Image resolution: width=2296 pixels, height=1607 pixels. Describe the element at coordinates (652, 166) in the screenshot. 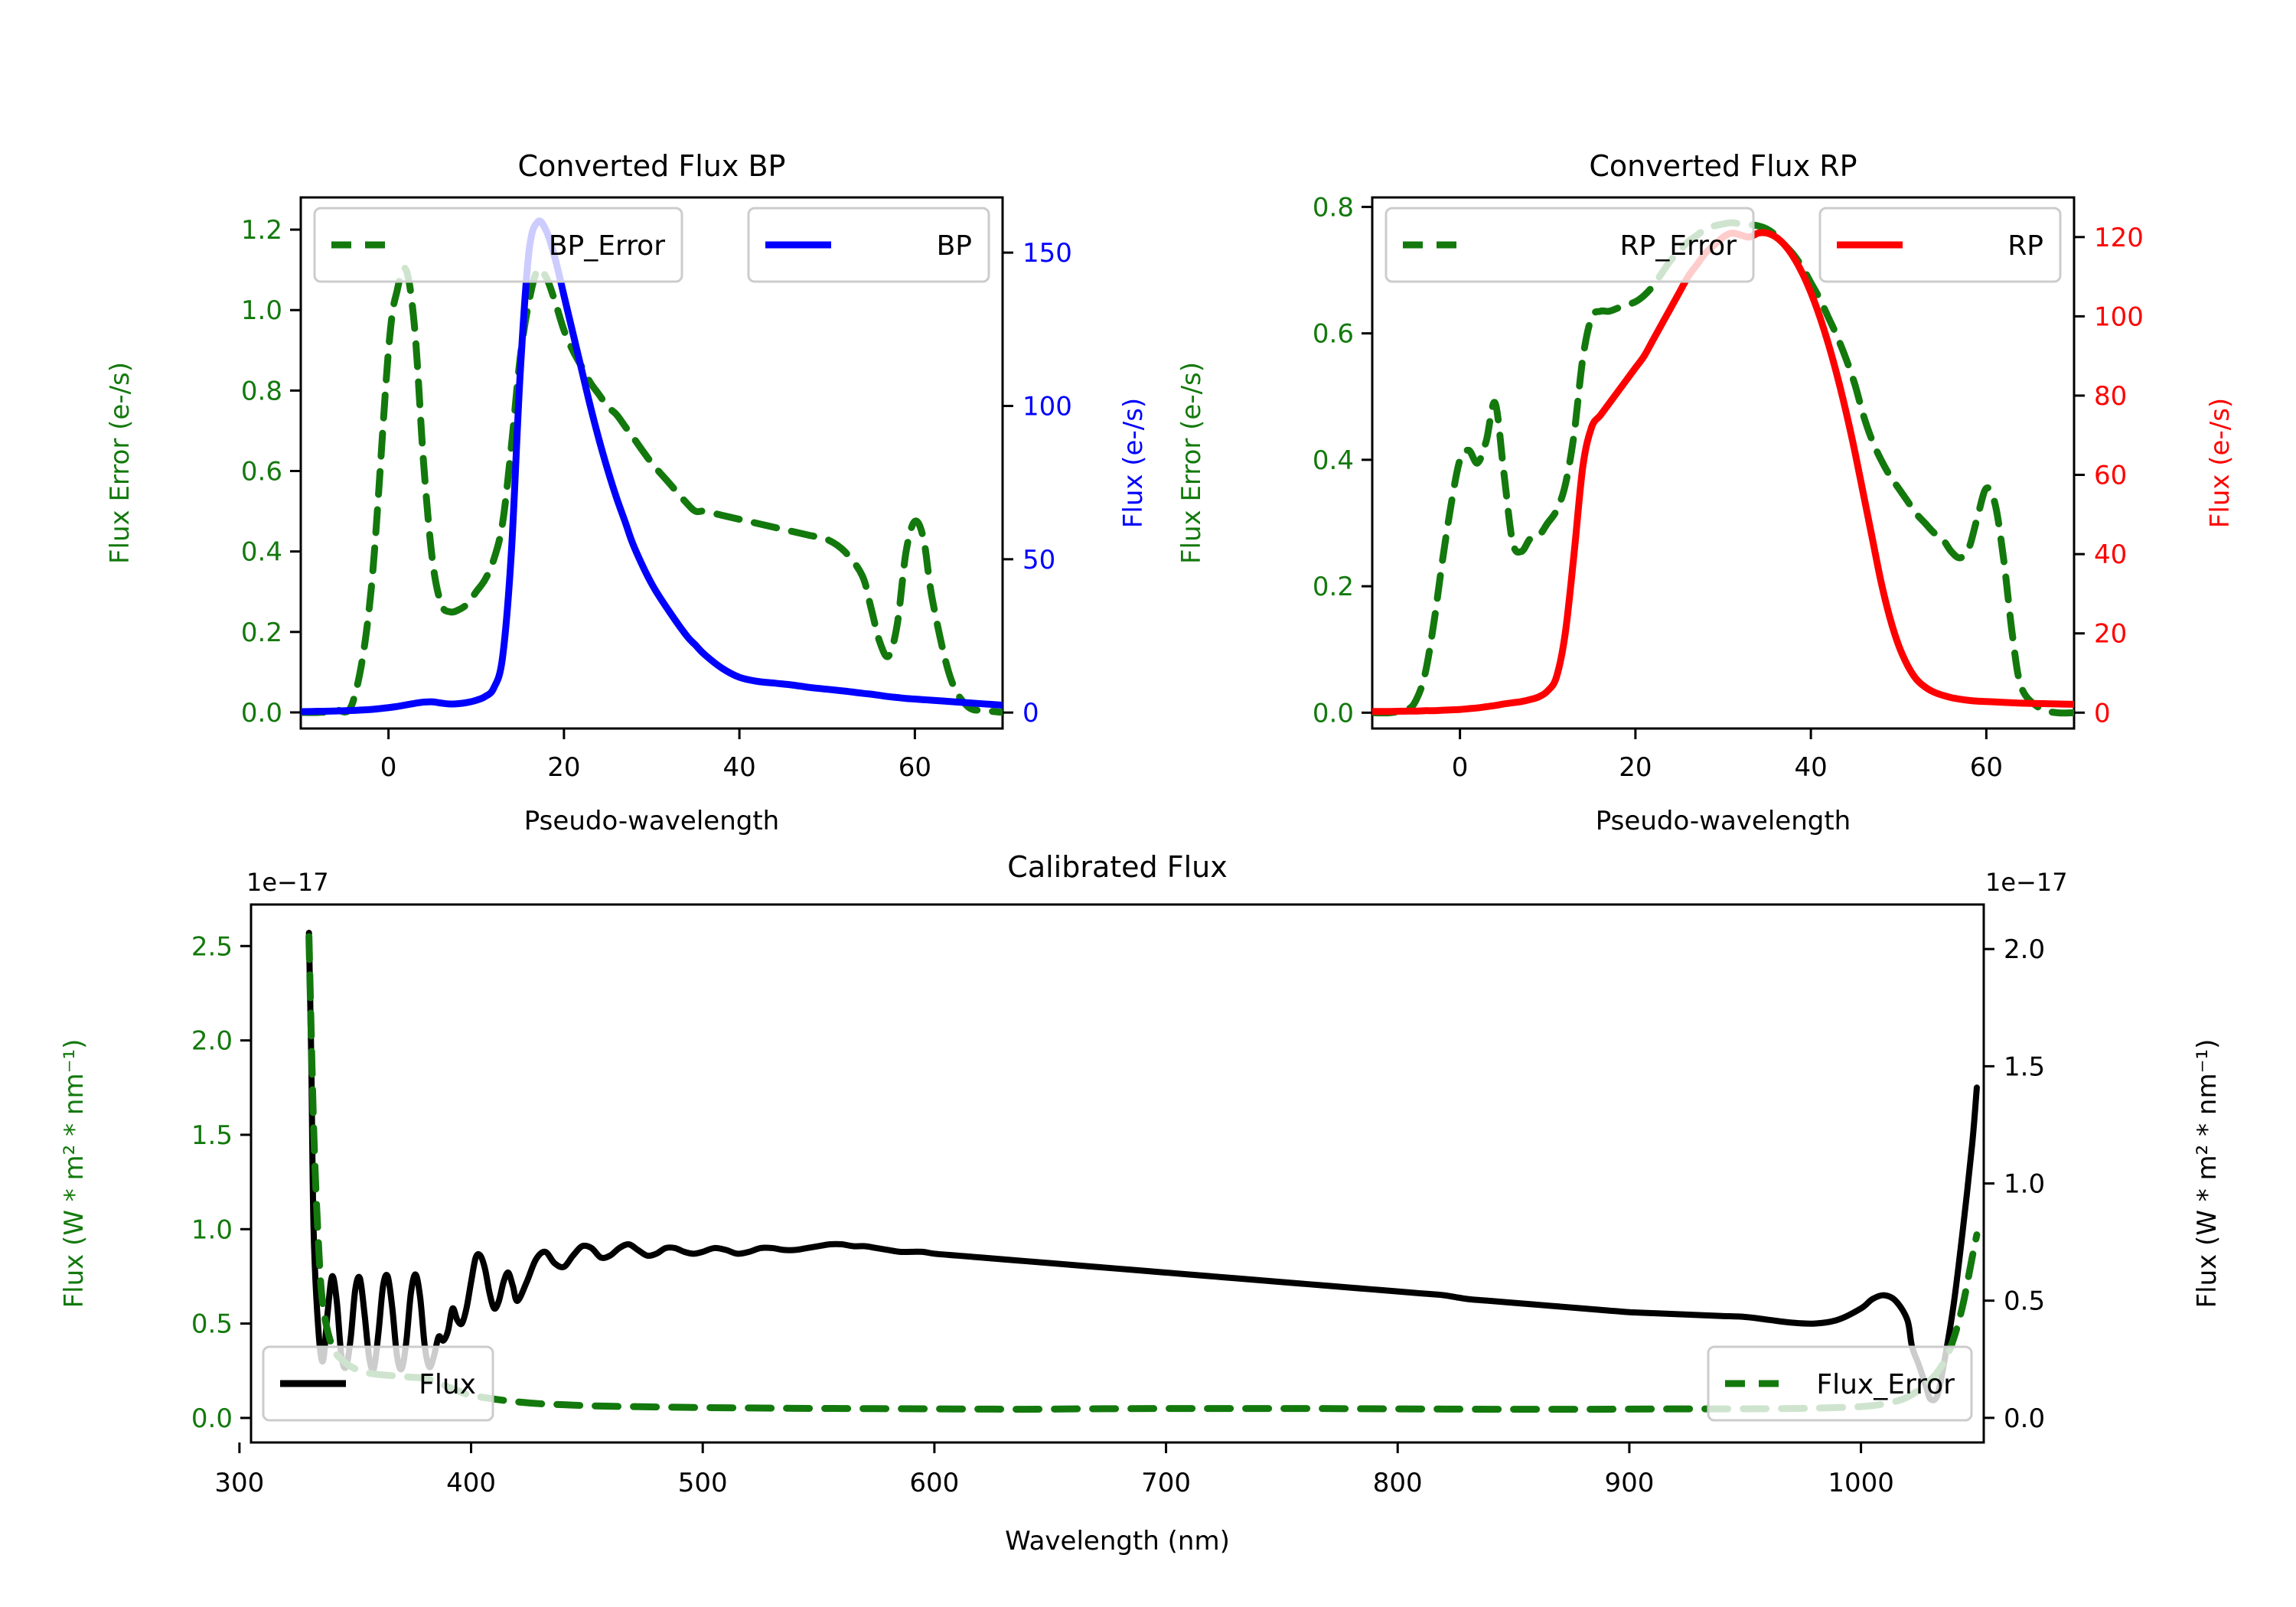

I see `panel-bp-title: Converted Flux BP` at that location.